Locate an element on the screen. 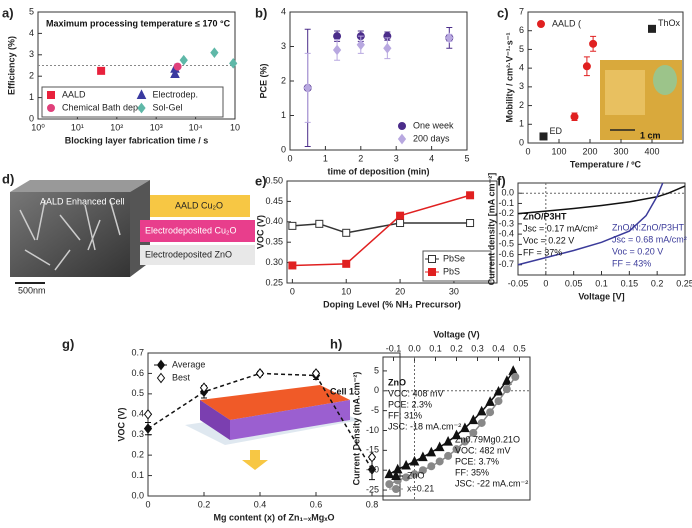 This screenshot has height=528, width=692. annotation: FF: 35% is located at coordinates (472, 472).